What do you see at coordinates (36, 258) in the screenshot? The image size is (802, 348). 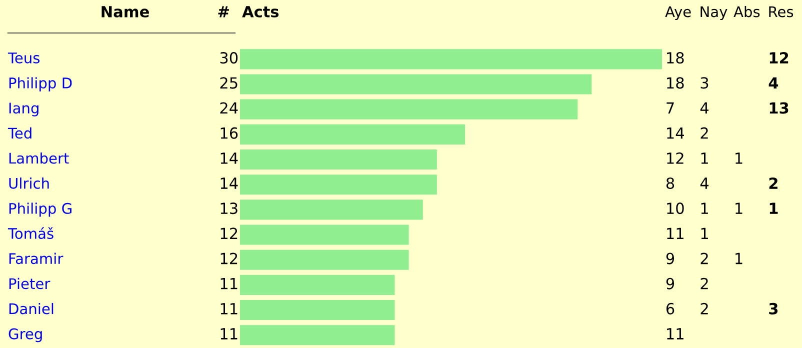 I see `y-tick-label: Faramir` at bounding box center [36, 258].